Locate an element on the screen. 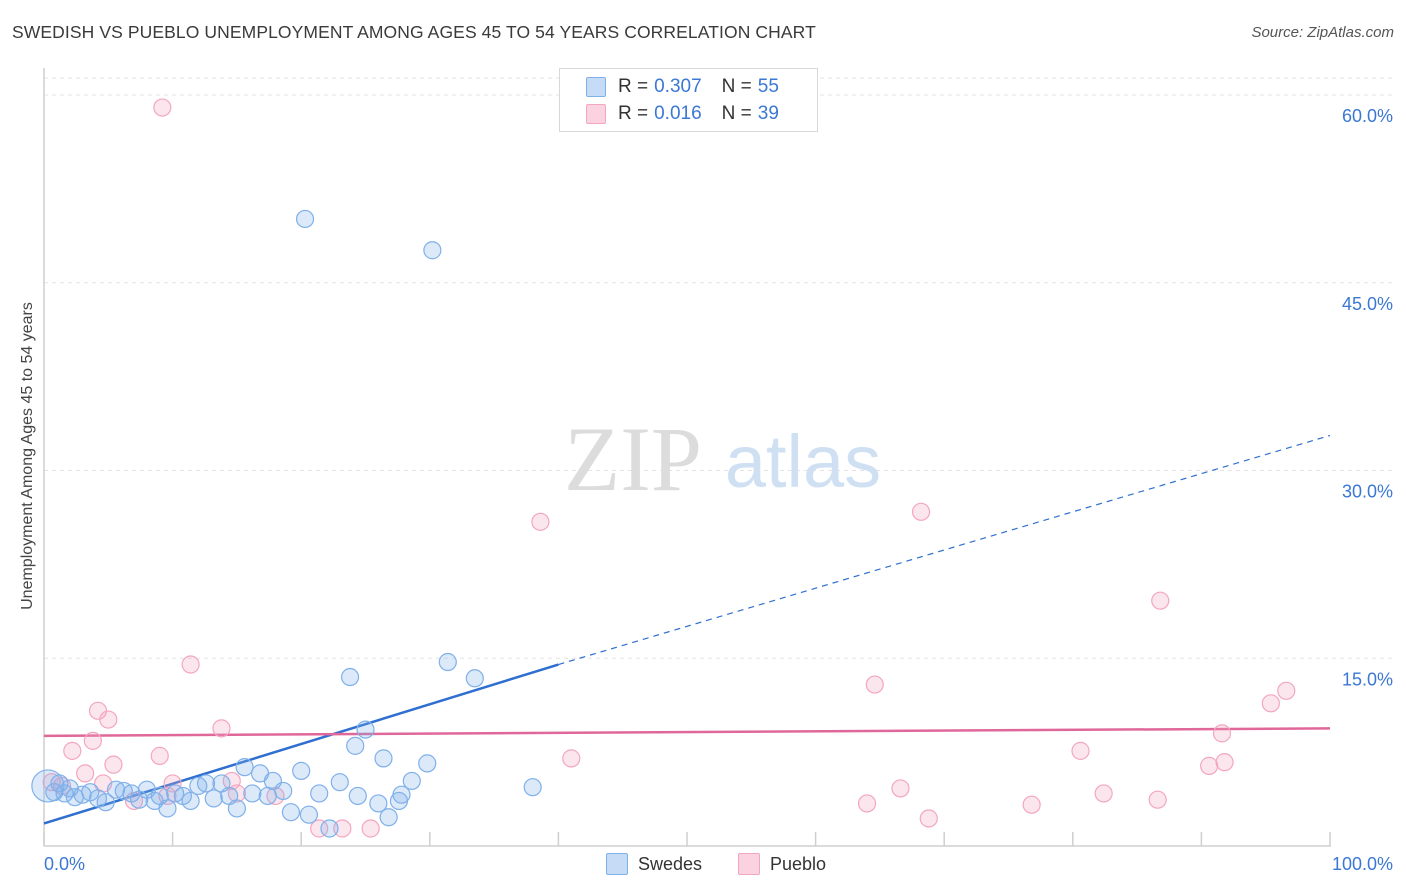 The image size is (1406, 892). y-tick-label: 15.0% is located at coordinates (1367, 679).